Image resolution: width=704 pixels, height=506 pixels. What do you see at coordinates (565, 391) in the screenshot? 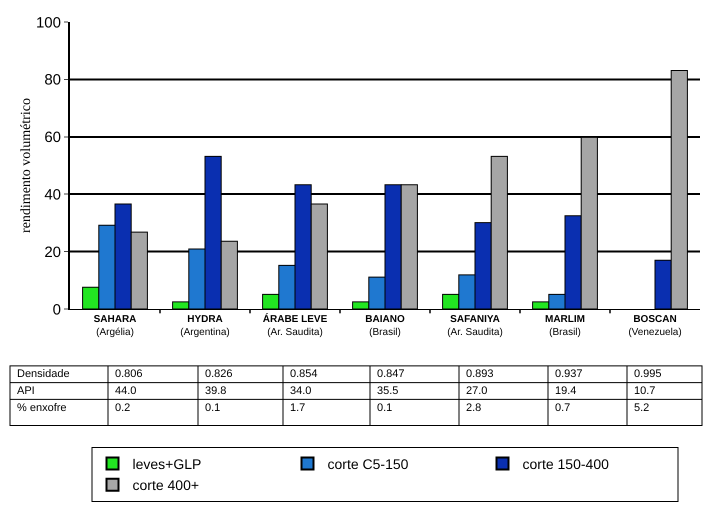
I see `text: 19.4` at bounding box center [565, 391].